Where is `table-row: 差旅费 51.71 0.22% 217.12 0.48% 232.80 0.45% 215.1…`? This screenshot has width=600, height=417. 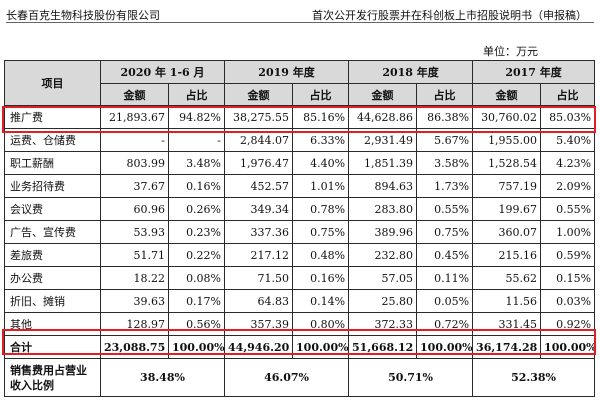 table-row: 差旅费 51.71 0.22% 217.12 0.48% 232.80 0.45% 215.1… is located at coordinates (300, 255).